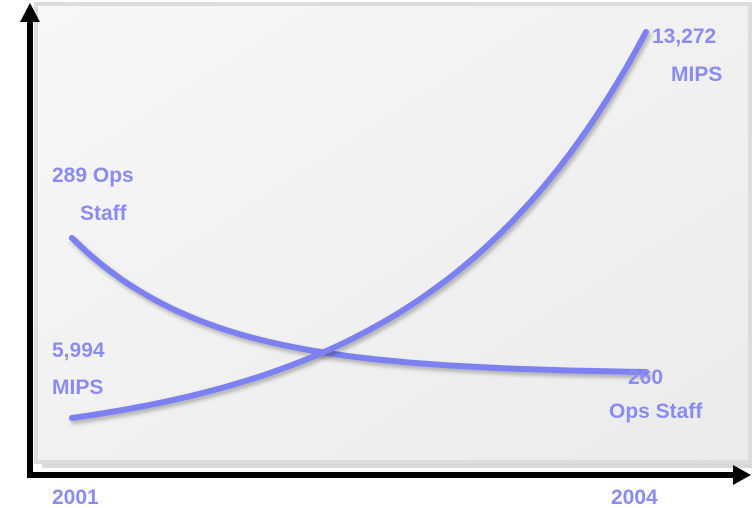  What do you see at coordinates (75, 497) in the screenshot?
I see `x-tick-label-2001: 2001` at bounding box center [75, 497].